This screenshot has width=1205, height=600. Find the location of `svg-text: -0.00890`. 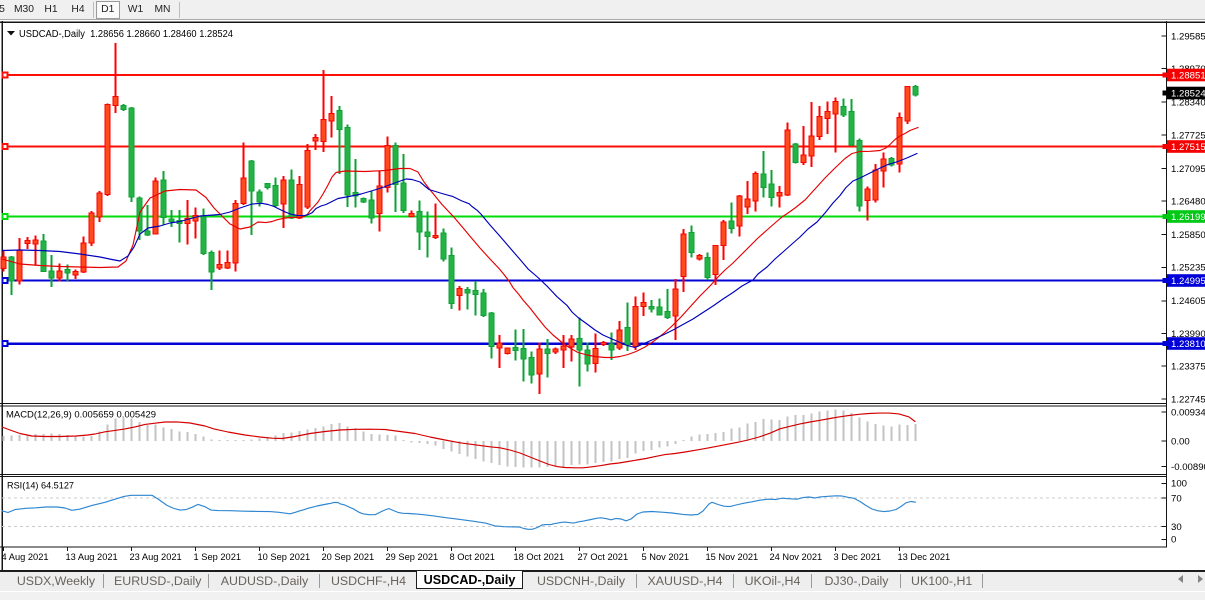

svg-text: -0.00890 is located at coordinates (1188, 467).